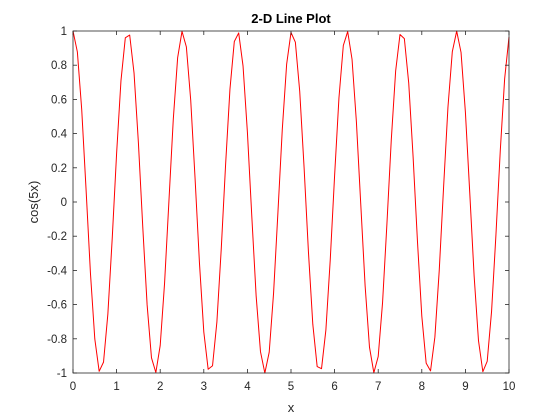 This screenshot has width=560, height=420. What do you see at coordinates (57, 237) in the screenshot?
I see `y-tick-label: -0.2` at bounding box center [57, 237].